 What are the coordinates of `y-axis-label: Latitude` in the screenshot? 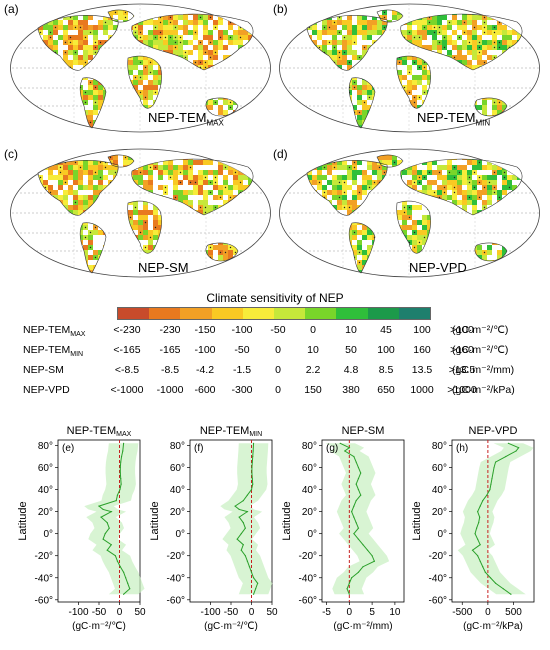 It's located at (417, 520).